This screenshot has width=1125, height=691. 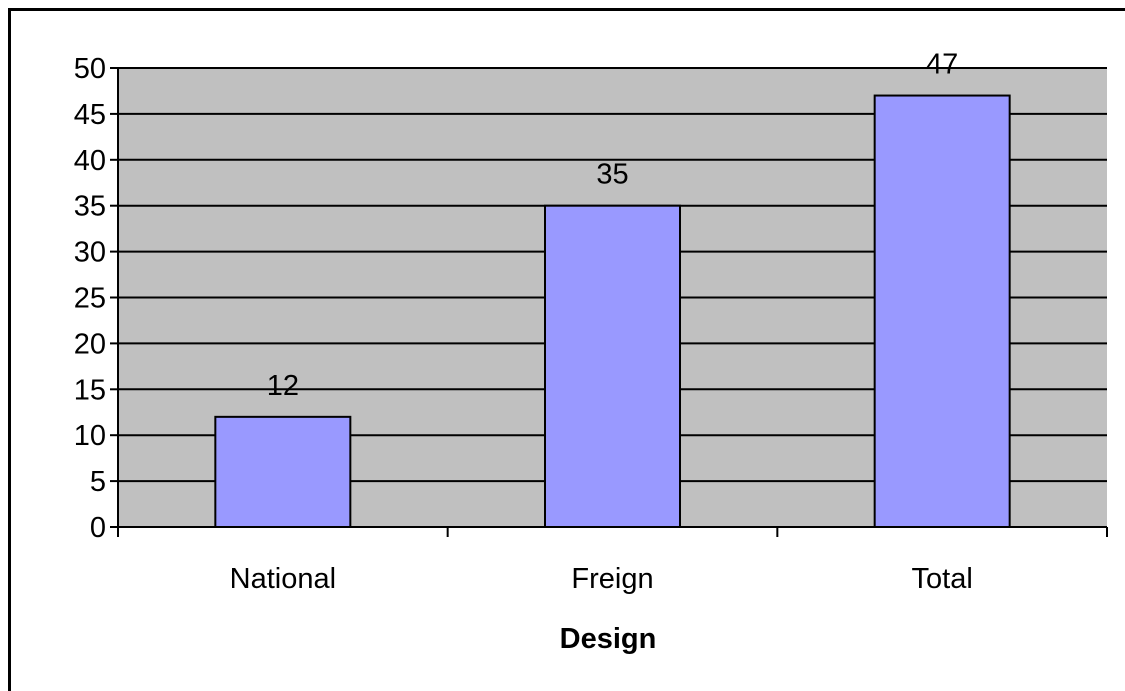 What do you see at coordinates (283, 471) in the screenshot?
I see `bar-national` at bounding box center [283, 471].